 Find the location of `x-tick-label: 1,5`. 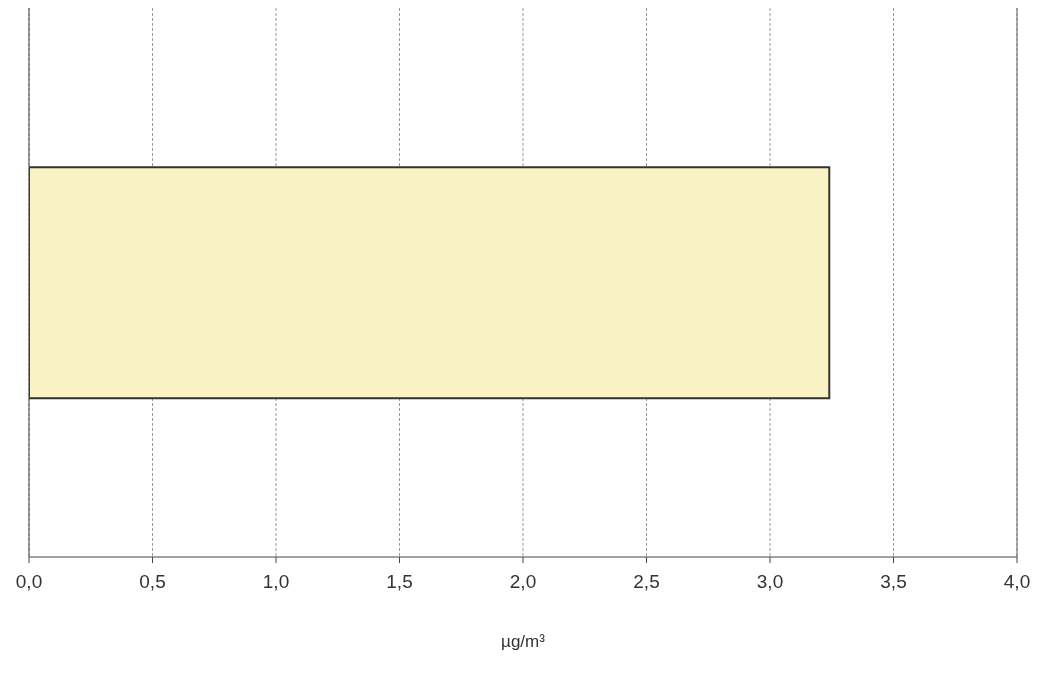

x-tick-label: 1,5 is located at coordinates (399, 582).